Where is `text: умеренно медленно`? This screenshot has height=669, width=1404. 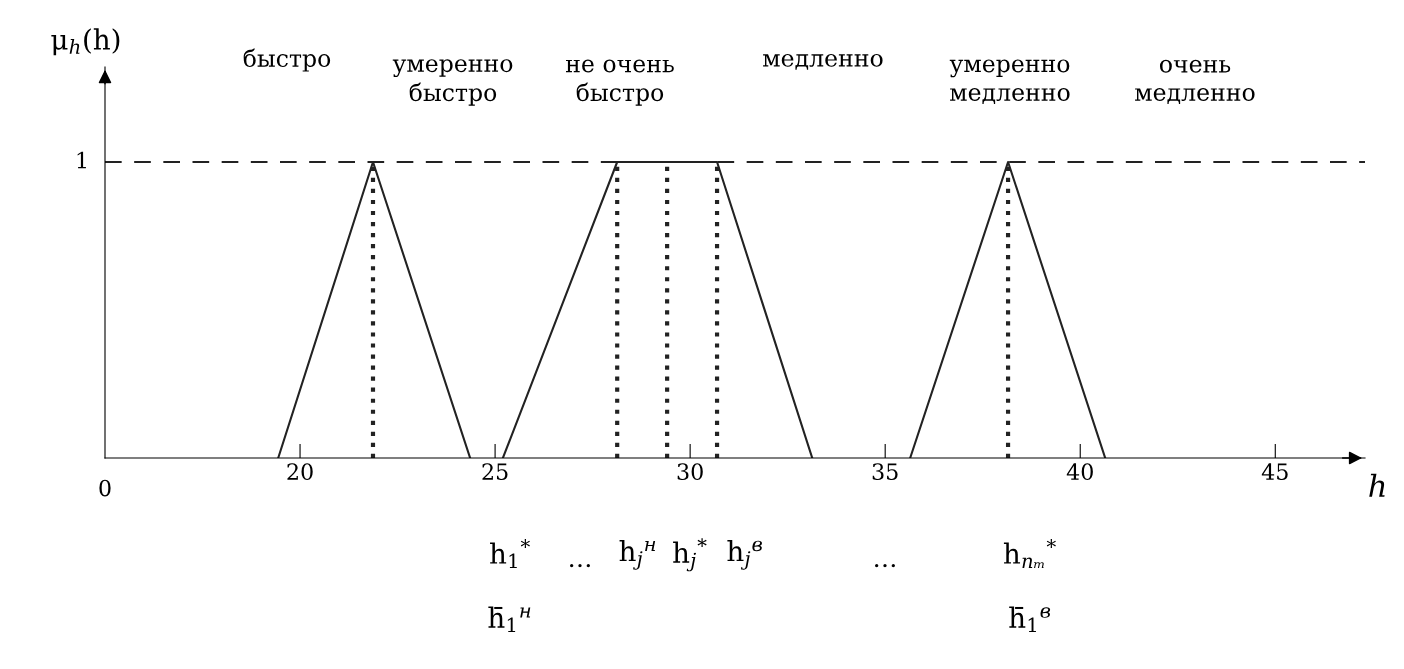
text: умеренно медленно is located at coordinates (1009, 81).